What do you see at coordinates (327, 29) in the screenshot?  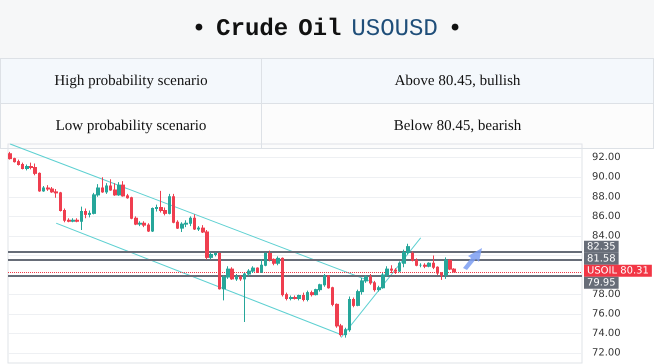 I see `chart-title: • Crude Oil USOUSD •` at bounding box center [327, 29].